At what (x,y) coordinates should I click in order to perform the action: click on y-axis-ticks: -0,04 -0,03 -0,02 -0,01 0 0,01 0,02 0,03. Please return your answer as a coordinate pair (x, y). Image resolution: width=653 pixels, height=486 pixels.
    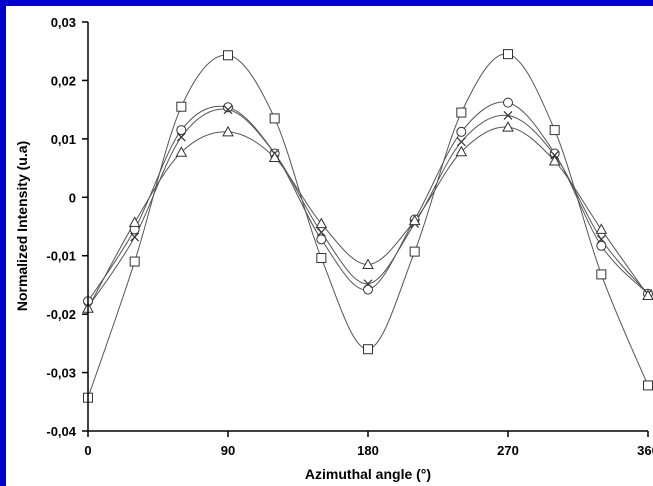
    Looking at the image, I should click on (67, 227).